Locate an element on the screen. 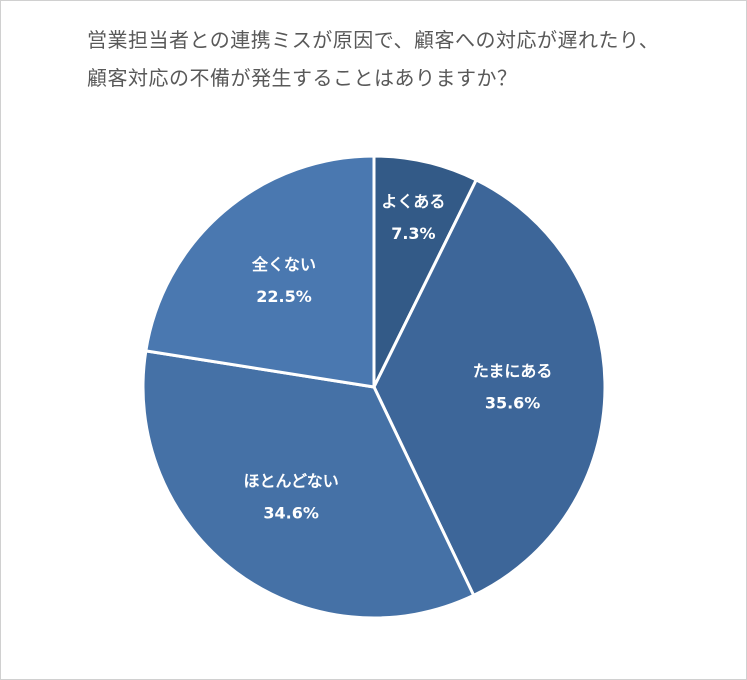 This screenshot has height=680, width=747. value-label: 22.5% is located at coordinates (284, 296).